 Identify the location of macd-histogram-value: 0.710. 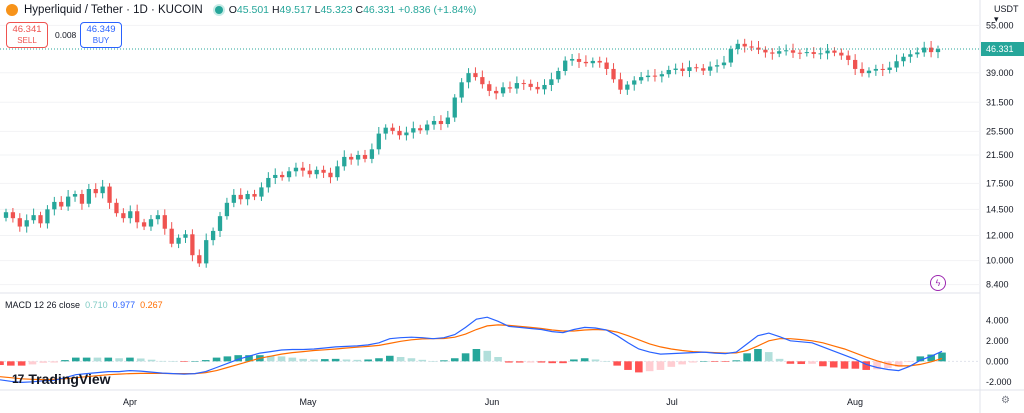
(96, 305).